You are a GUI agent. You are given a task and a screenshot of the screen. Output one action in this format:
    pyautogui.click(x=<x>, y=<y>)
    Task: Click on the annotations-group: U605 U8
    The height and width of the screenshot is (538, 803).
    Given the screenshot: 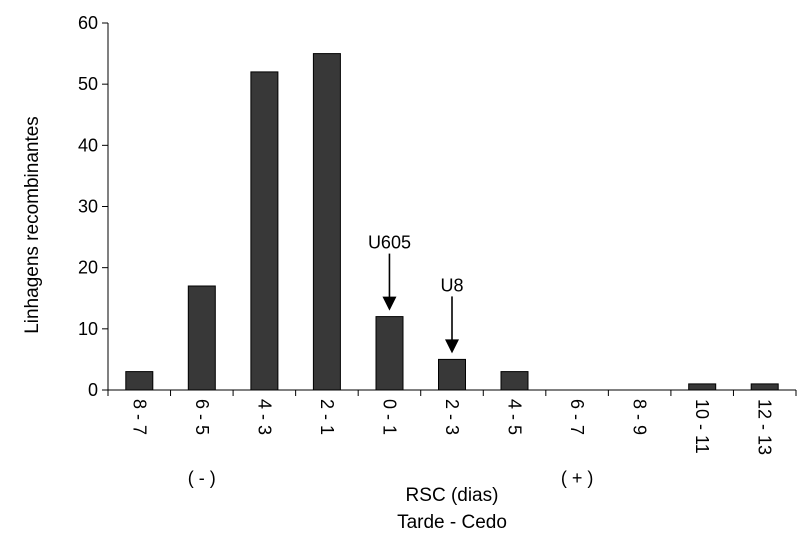 What is the action you would take?
    pyautogui.click(x=416, y=293)
    